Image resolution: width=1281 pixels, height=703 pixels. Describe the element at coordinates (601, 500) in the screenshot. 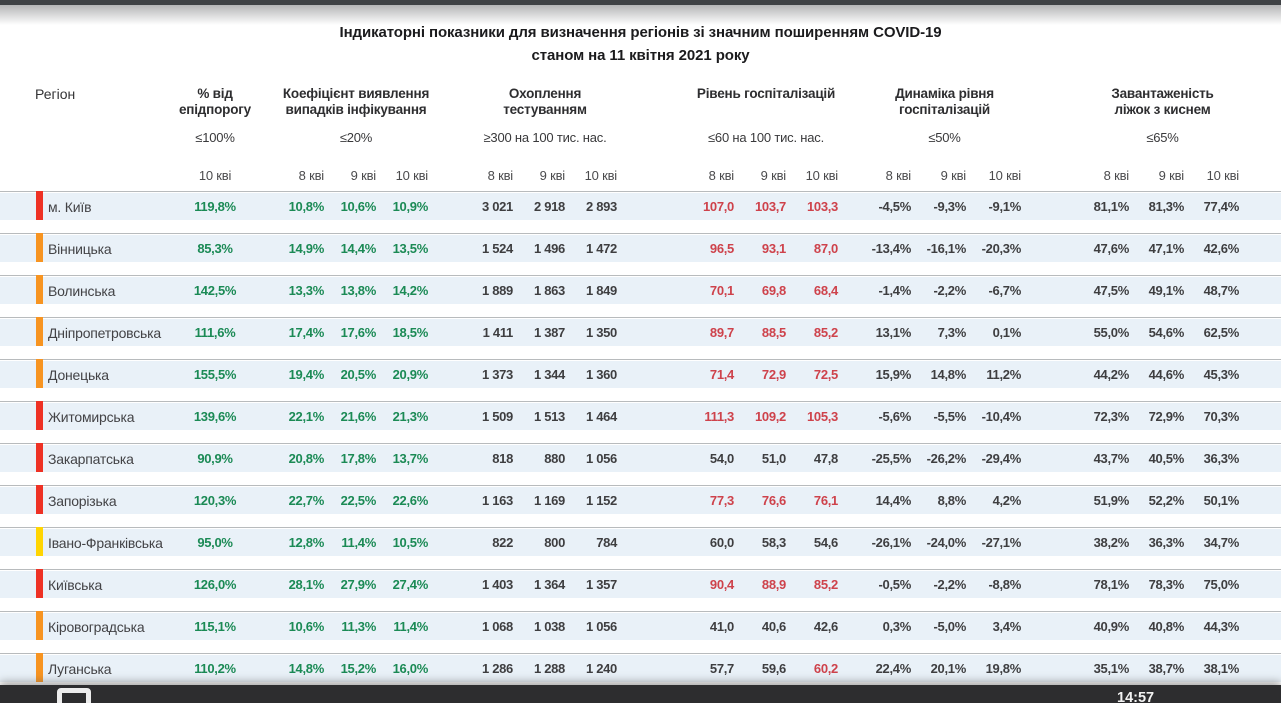

I see `testing-coverage-cell: 1 152` at that location.